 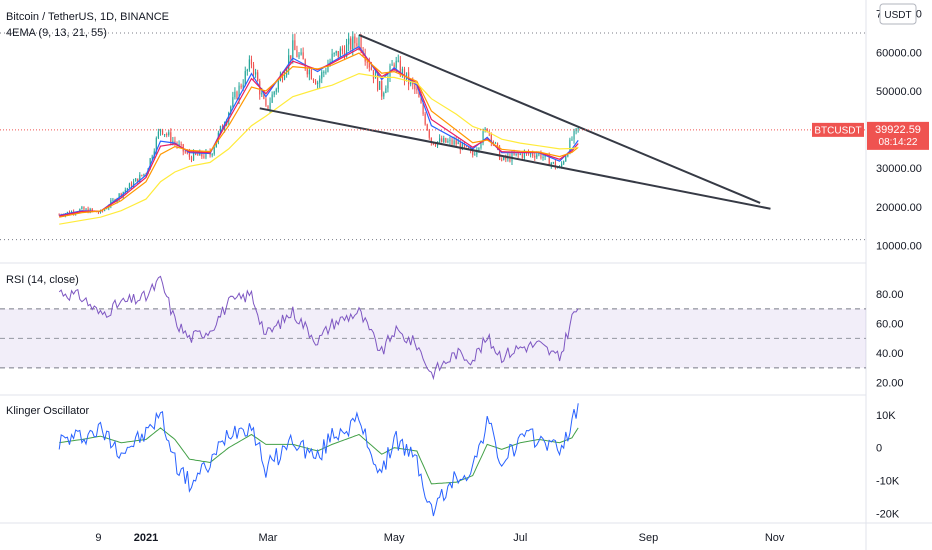 I want to click on time-axis: 9 2021 Mar May Jul Sep Nov, so click(x=440, y=538).